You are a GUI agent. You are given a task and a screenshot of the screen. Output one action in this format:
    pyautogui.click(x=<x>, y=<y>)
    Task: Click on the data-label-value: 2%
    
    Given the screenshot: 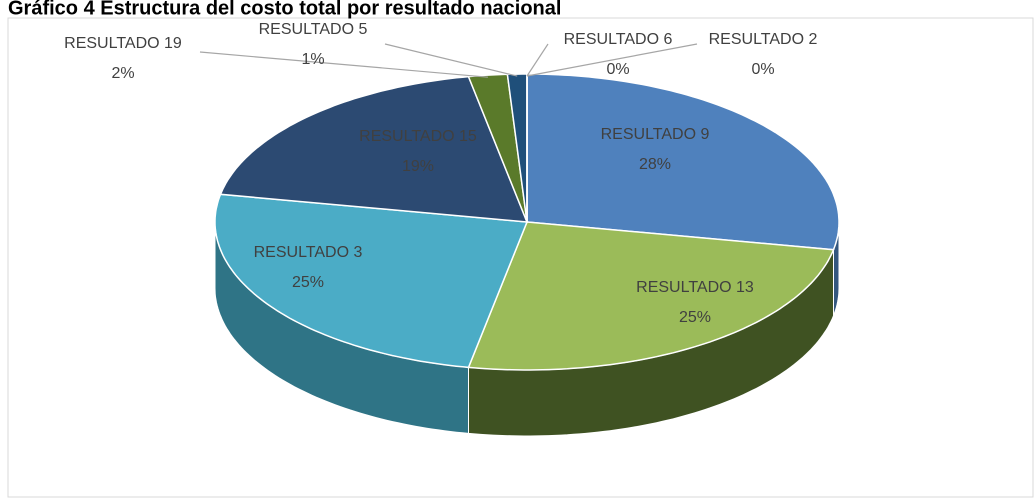 What is the action you would take?
    pyautogui.click(x=122, y=73)
    